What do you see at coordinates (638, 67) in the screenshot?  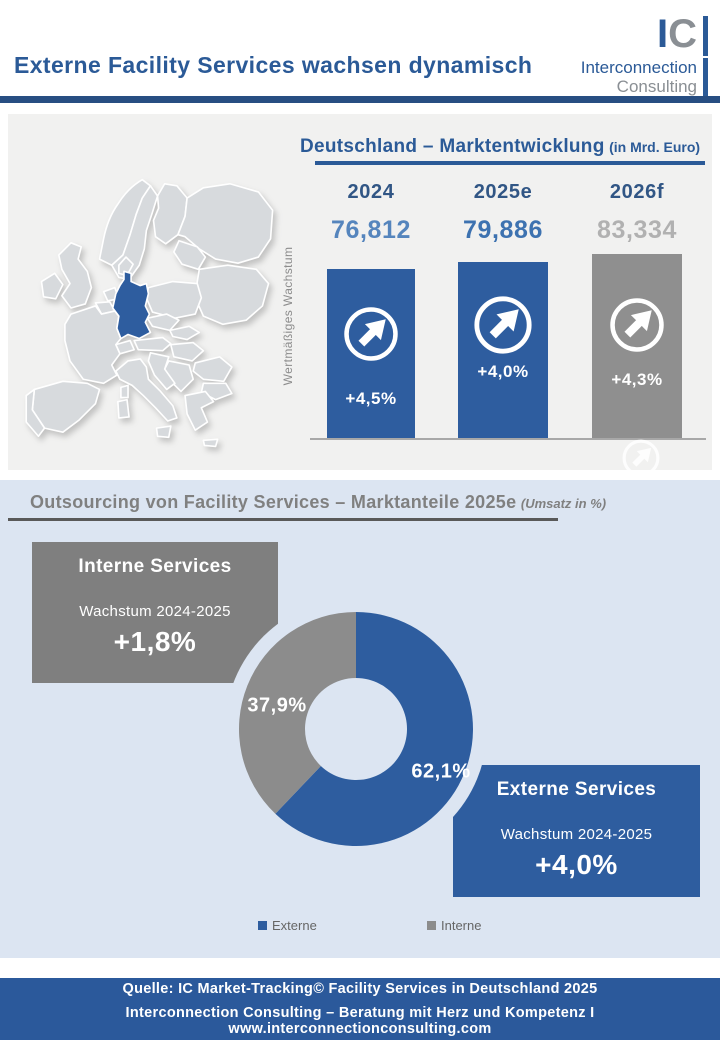 I see `logo-company-name: Interconnection` at bounding box center [638, 67].